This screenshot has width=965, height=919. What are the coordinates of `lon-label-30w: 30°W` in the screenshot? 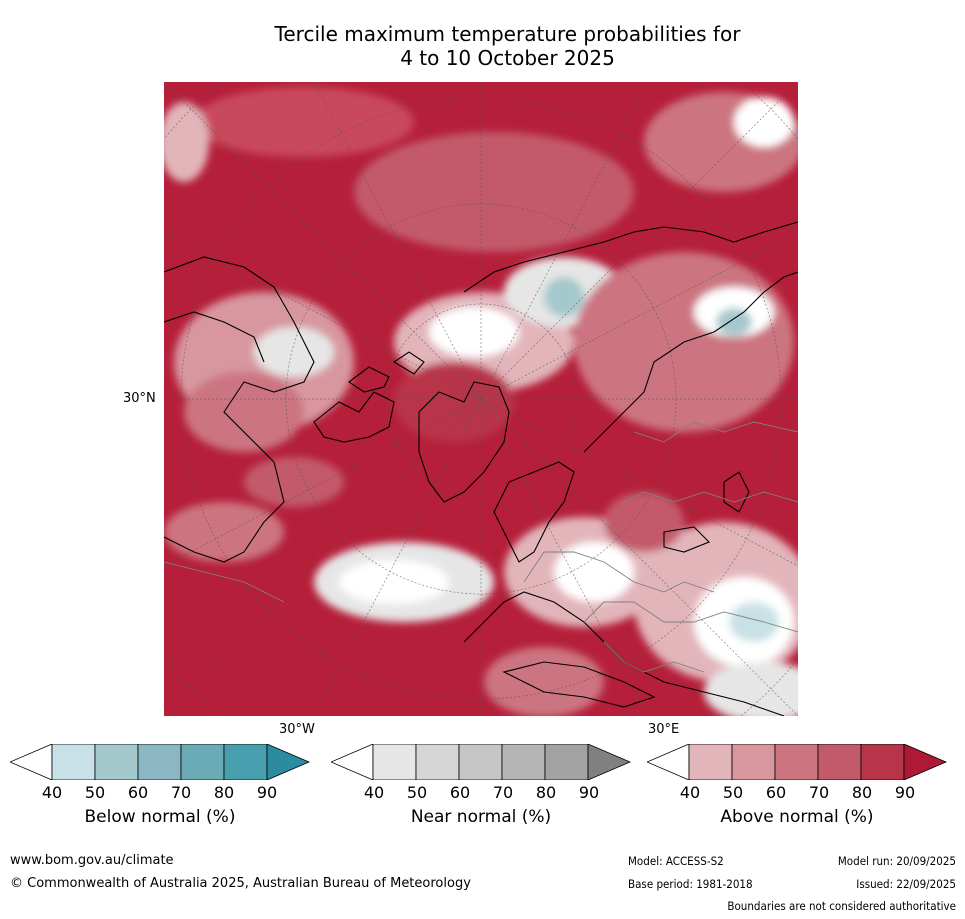 It's located at (297, 729).